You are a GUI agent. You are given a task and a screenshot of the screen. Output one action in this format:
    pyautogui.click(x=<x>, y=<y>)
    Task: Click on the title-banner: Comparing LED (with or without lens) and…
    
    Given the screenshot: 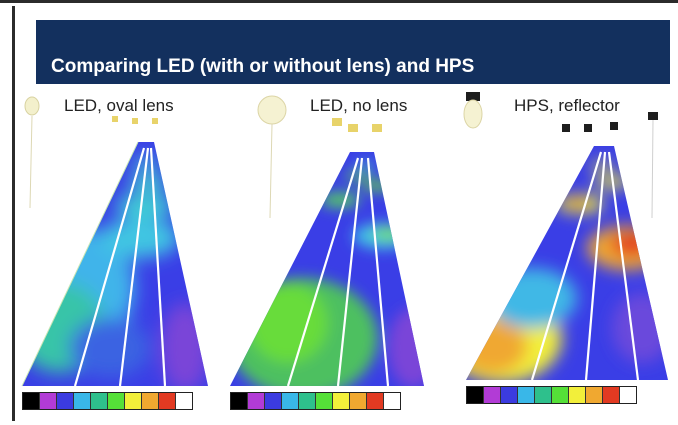 What is the action you would take?
    pyautogui.click(x=353, y=52)
    